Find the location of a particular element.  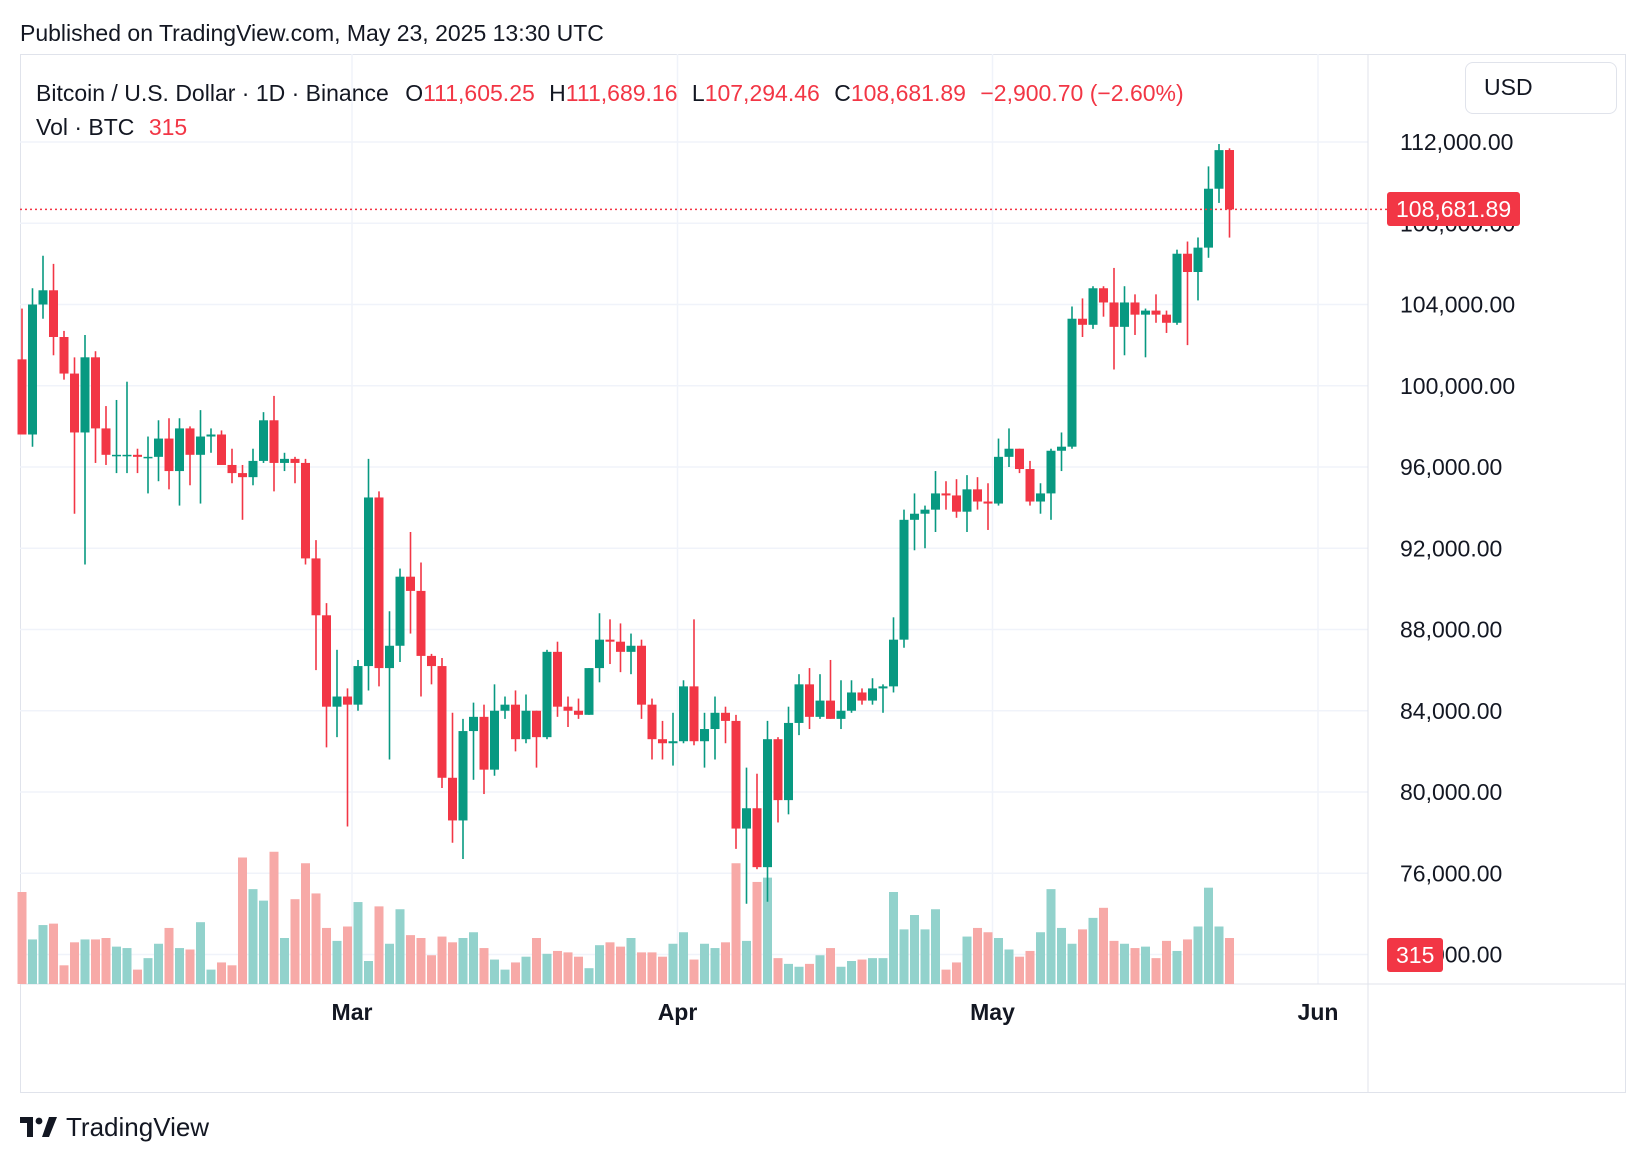

y-tick-label: 96,000.00 is located at coordinates (1451, 467).